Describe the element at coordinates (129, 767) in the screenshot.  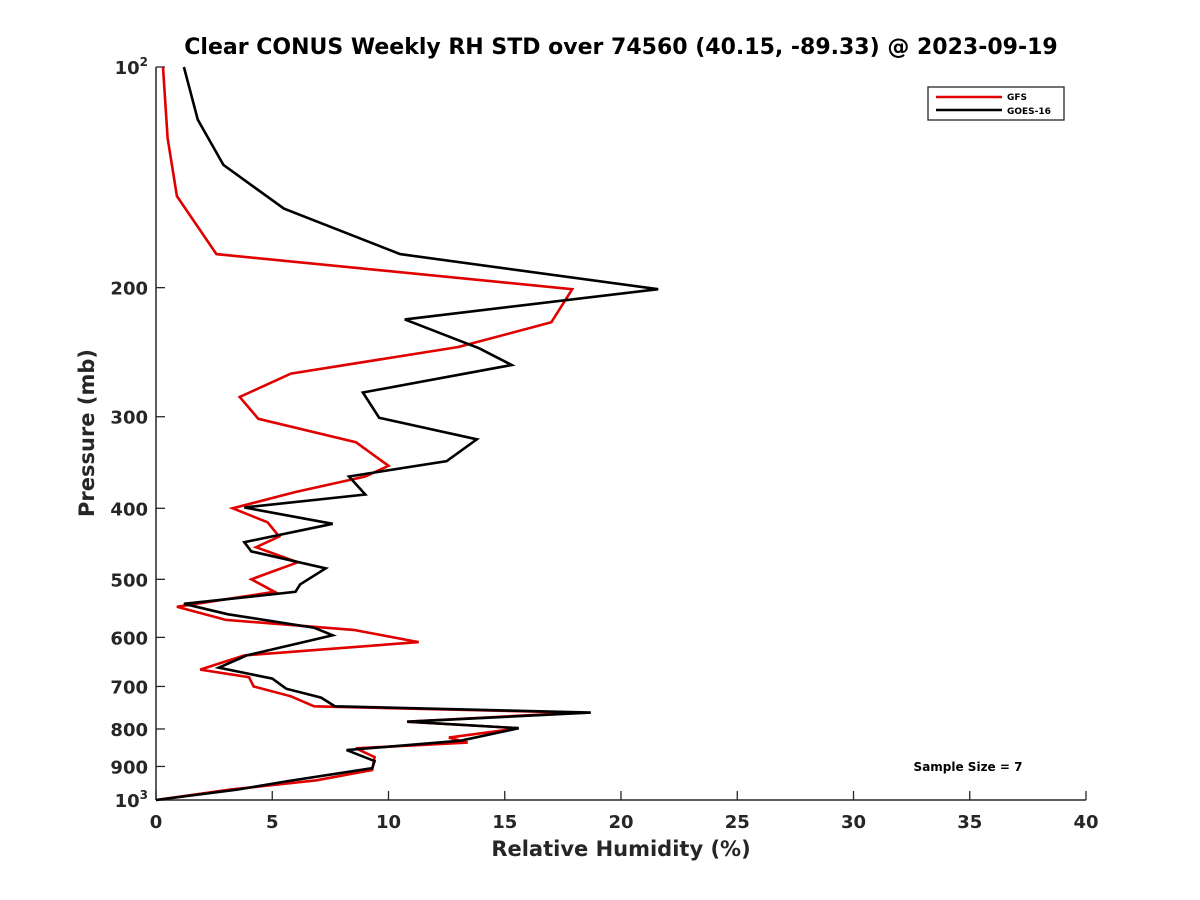
I see `y-tick-label: 900` at that location.